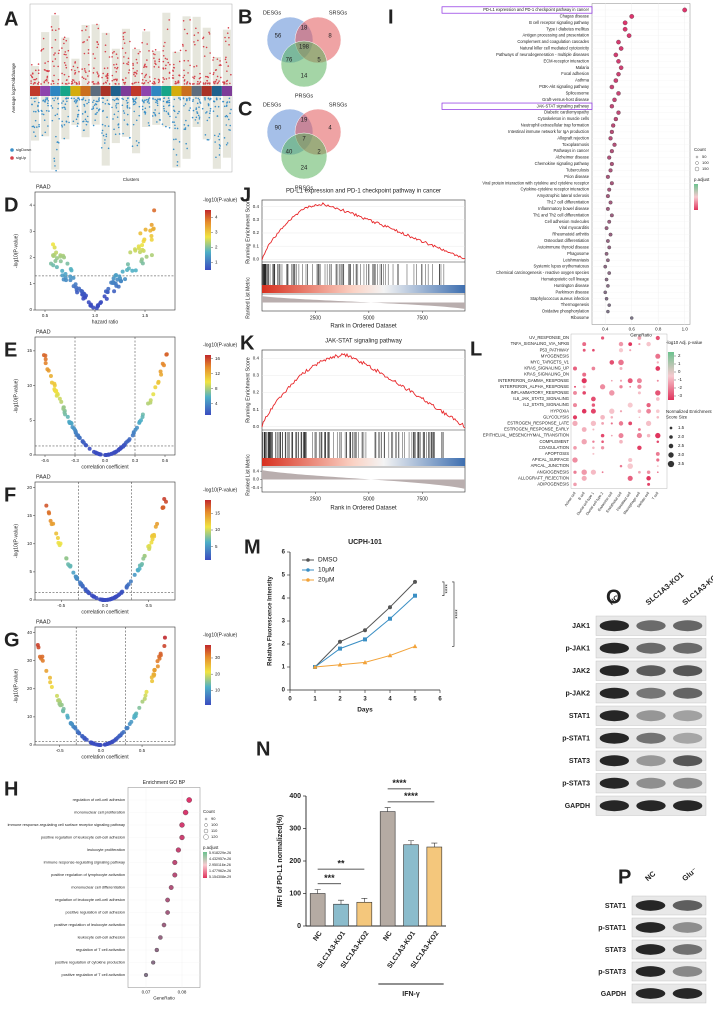  Describe the element at coordinates (284, 645) in the screenshot. I see `y-tick-label: 2` at that location.